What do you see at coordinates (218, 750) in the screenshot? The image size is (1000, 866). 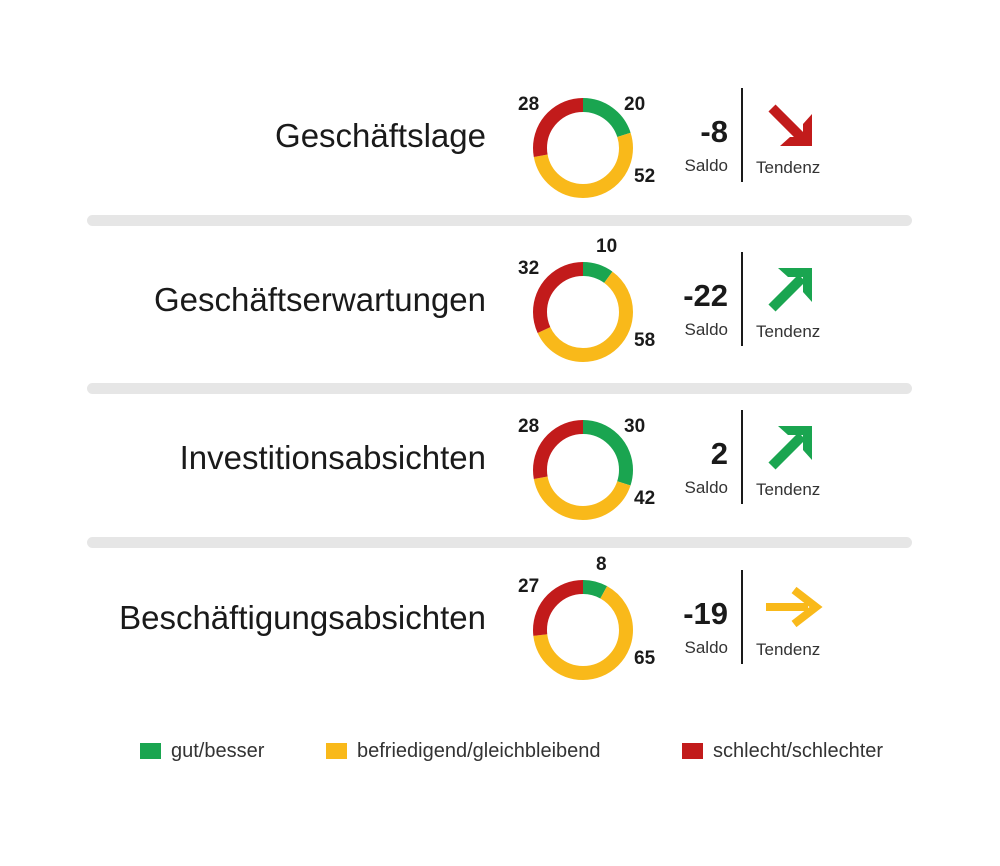 I see `legend-label-good: gut/besser` at bounding box center [218, 750].